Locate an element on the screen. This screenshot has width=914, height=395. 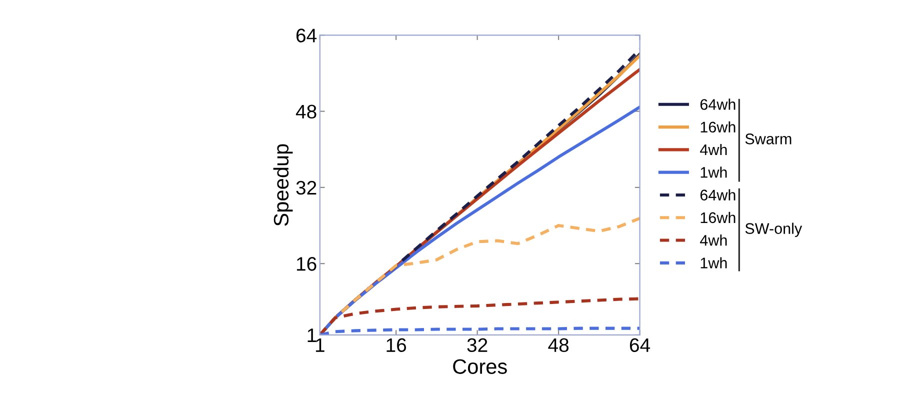
y-tick-label: 64 is located at coordinates (306, 35).